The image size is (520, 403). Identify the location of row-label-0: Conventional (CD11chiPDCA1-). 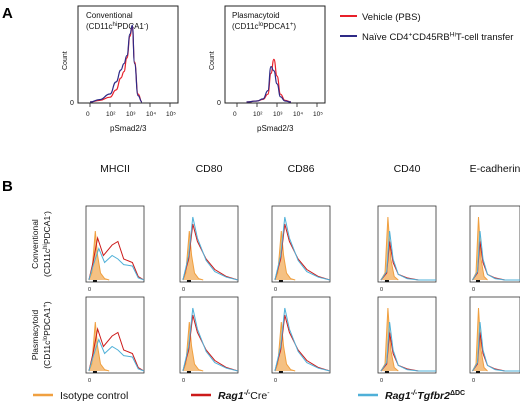
(41, 244).